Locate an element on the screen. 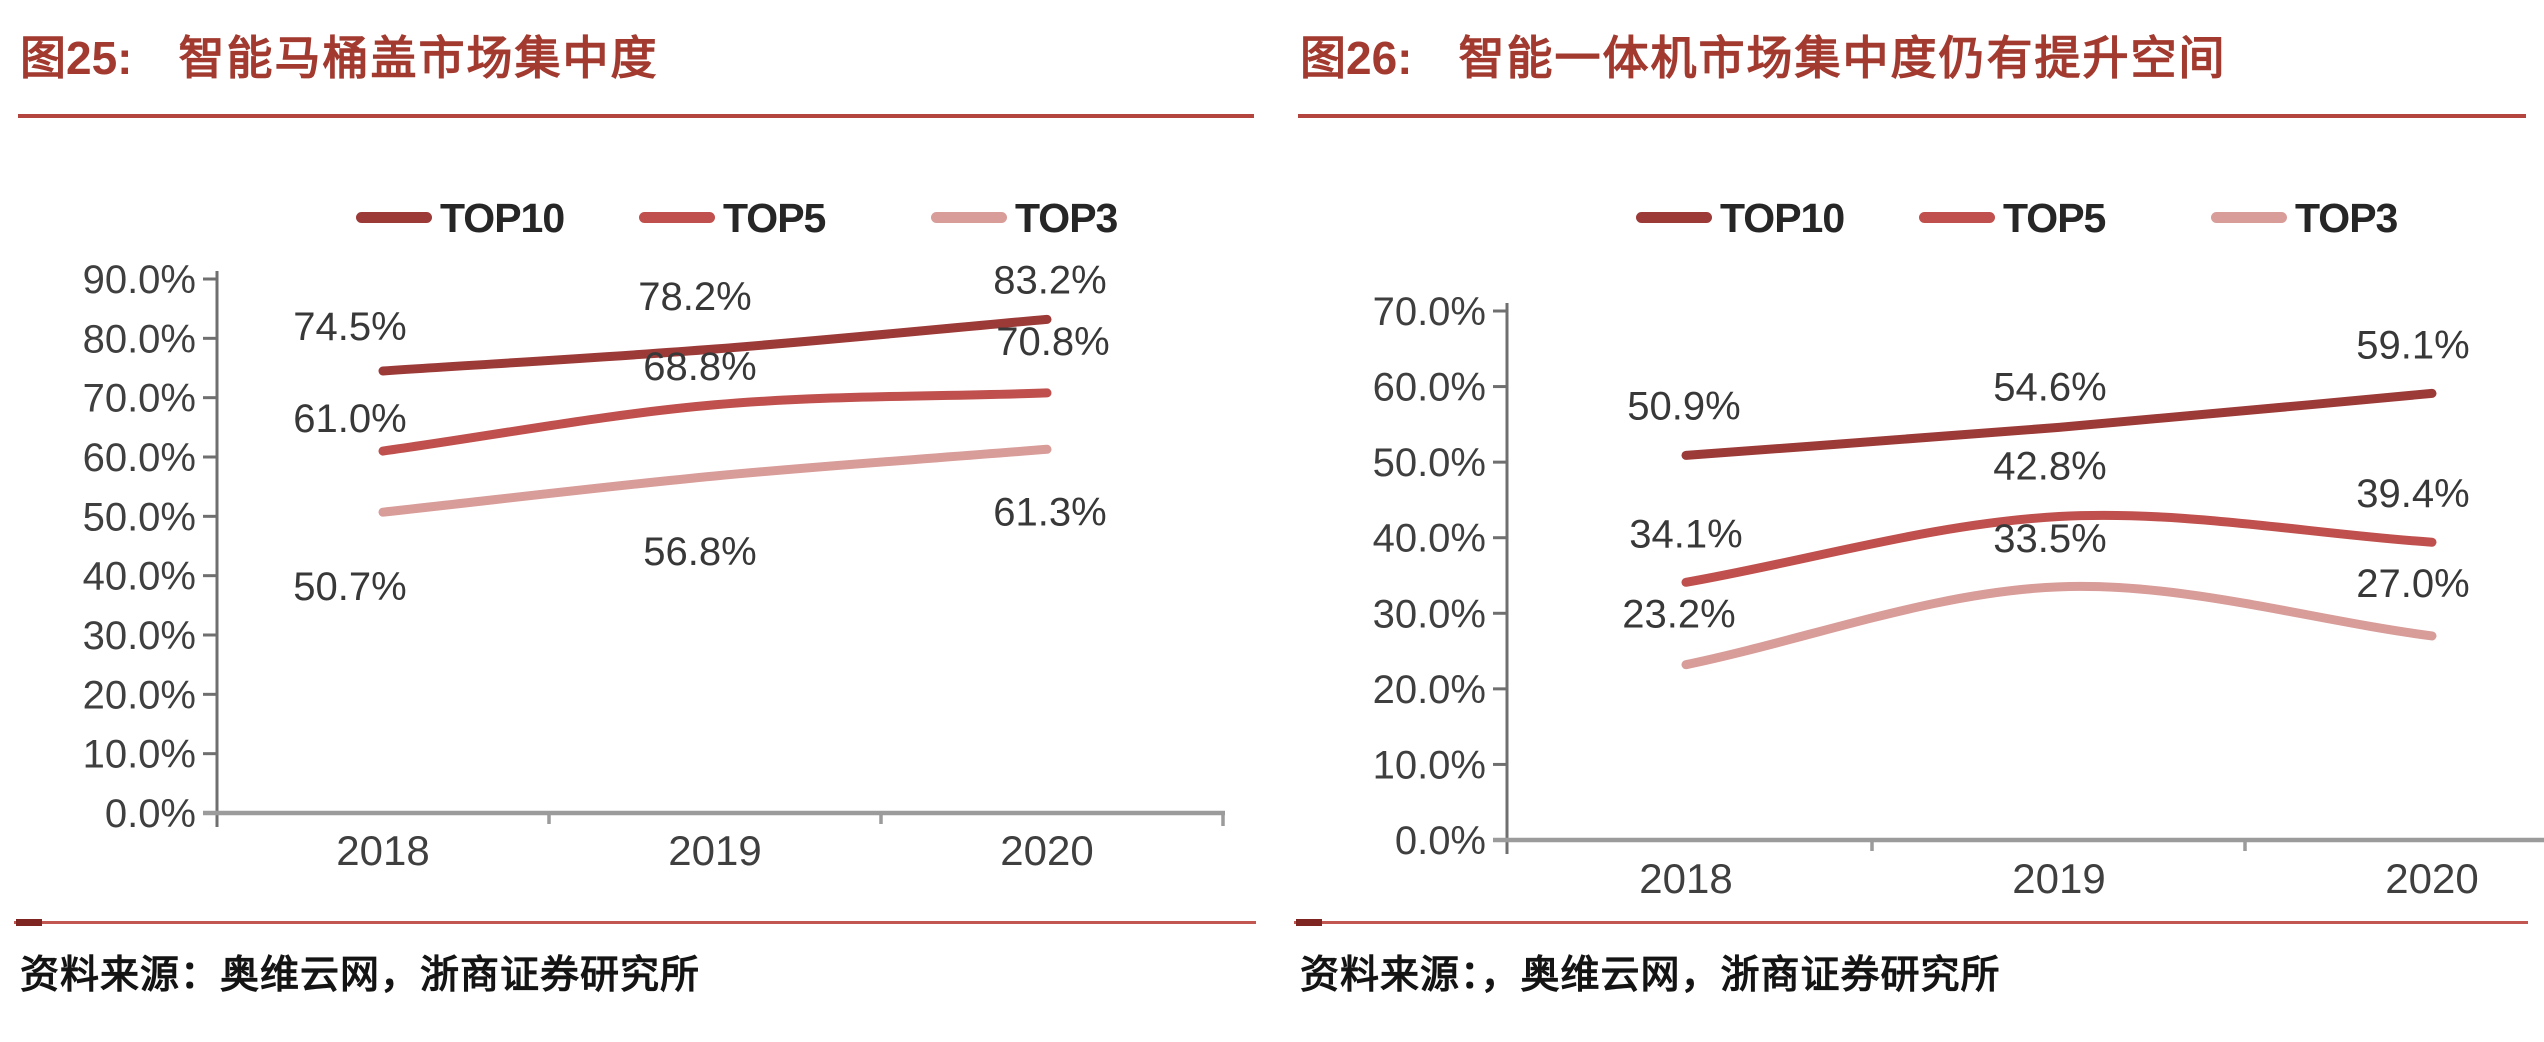 This screenshot has width=2544, height=1042. data-label-top10-2019: 54.6% is located at coordinates (2049, 387).